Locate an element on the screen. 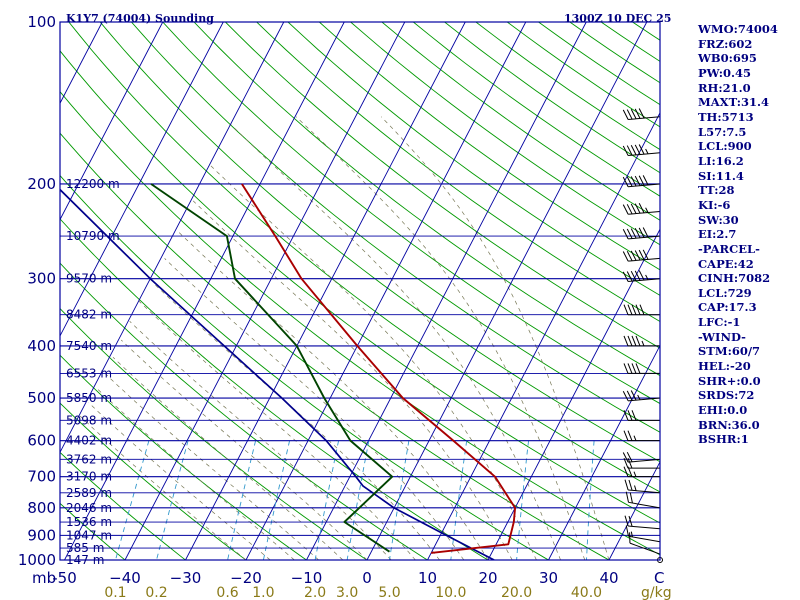  index-line: LCL:729 is located at coordinates (725, 292).